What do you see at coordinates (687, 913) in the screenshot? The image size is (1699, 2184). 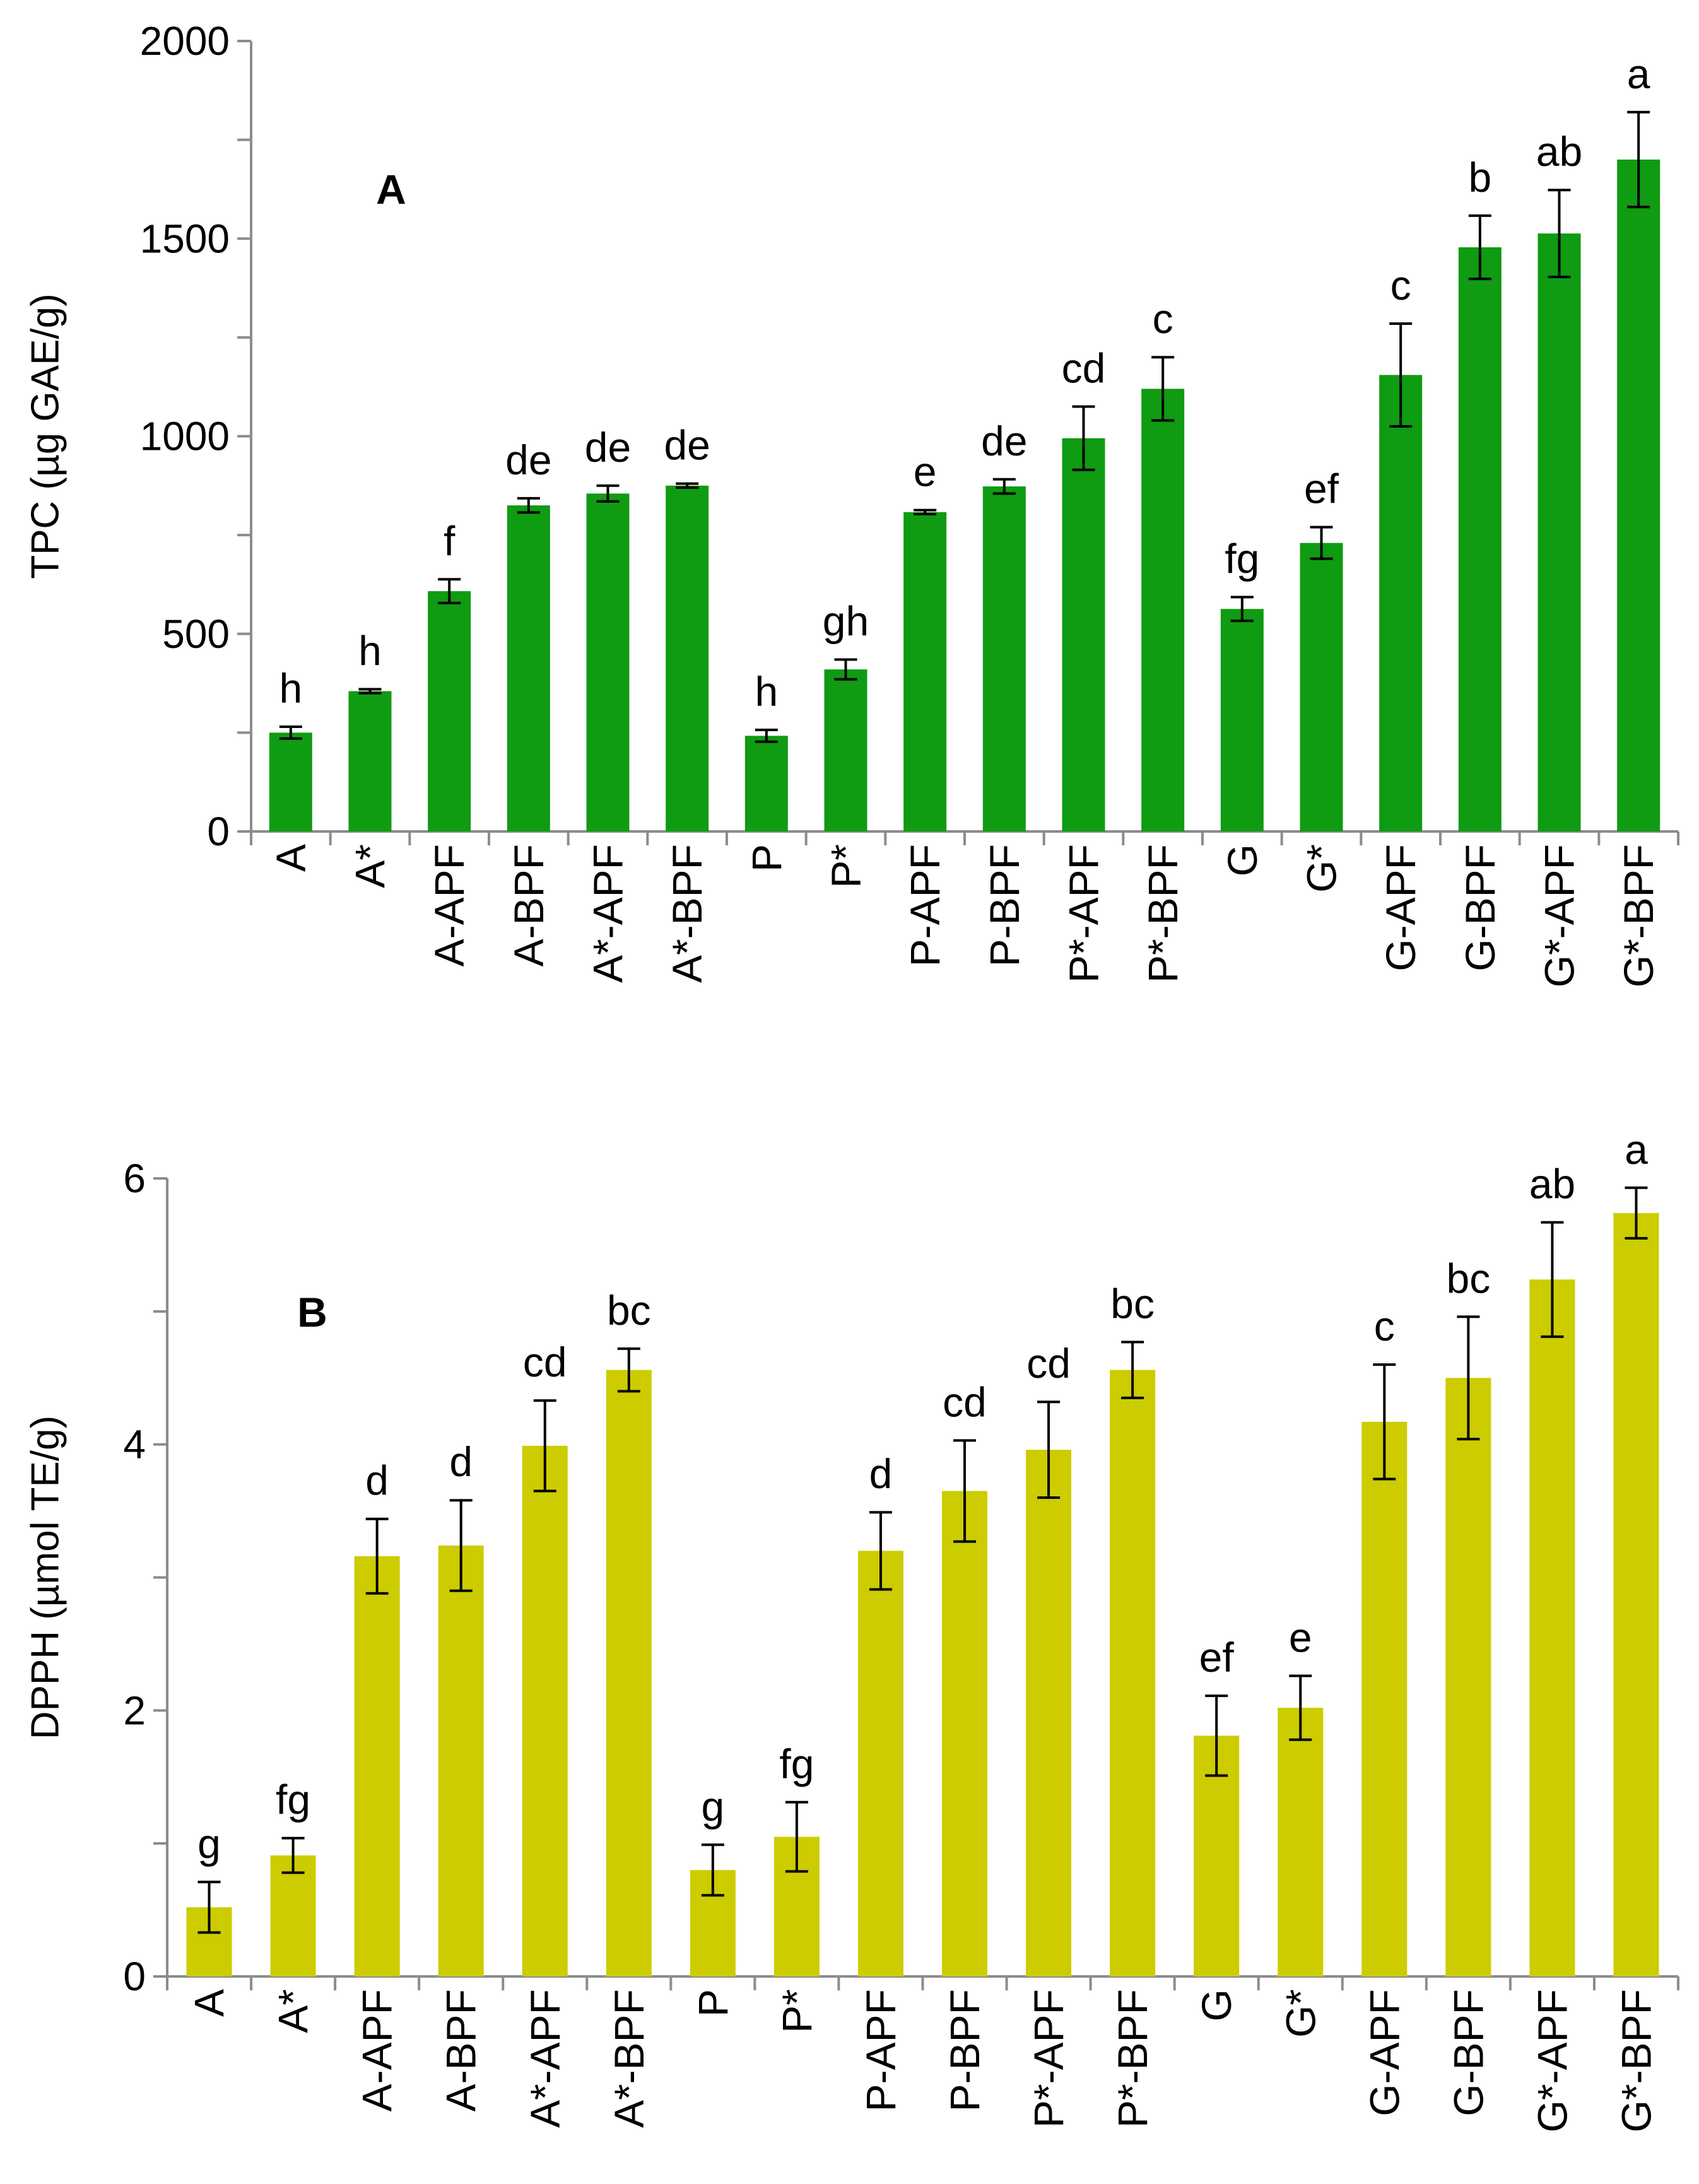 I see `category-label: A*-BPF` at bounding box center [687, 913].